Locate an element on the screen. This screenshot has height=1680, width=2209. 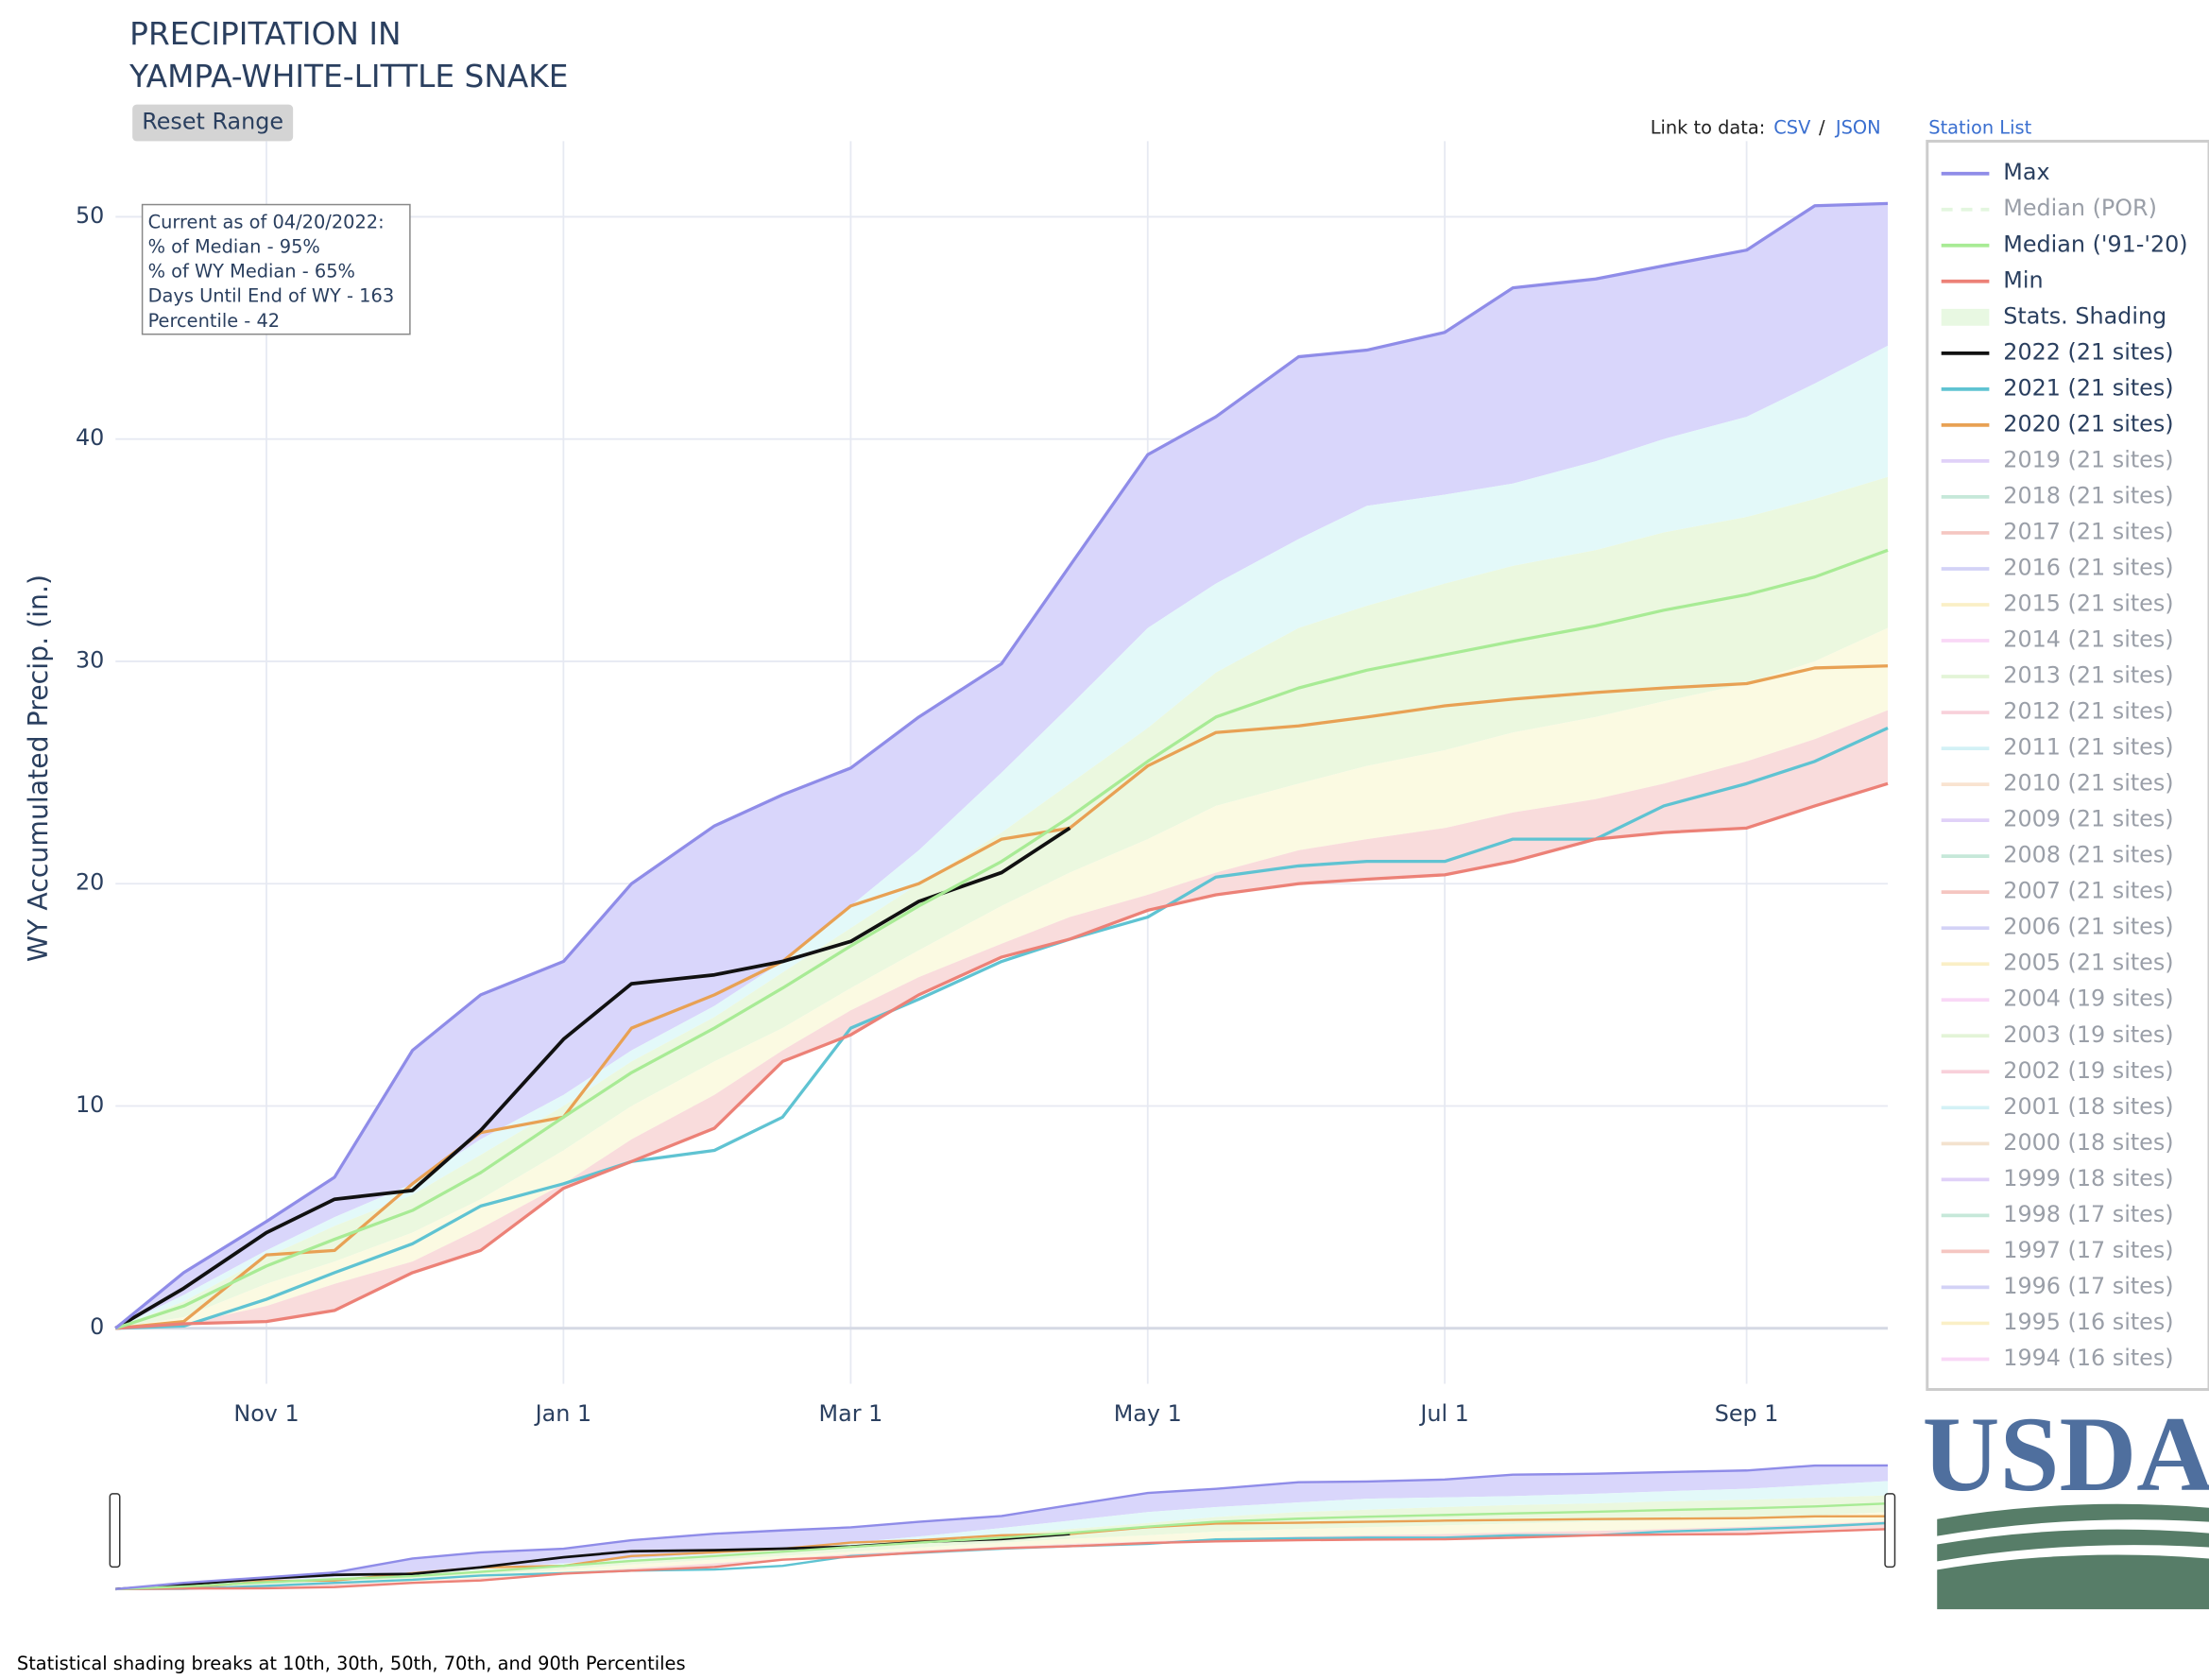
x-tick-label: Sep 1 is located at coordinates (1747, 1413).